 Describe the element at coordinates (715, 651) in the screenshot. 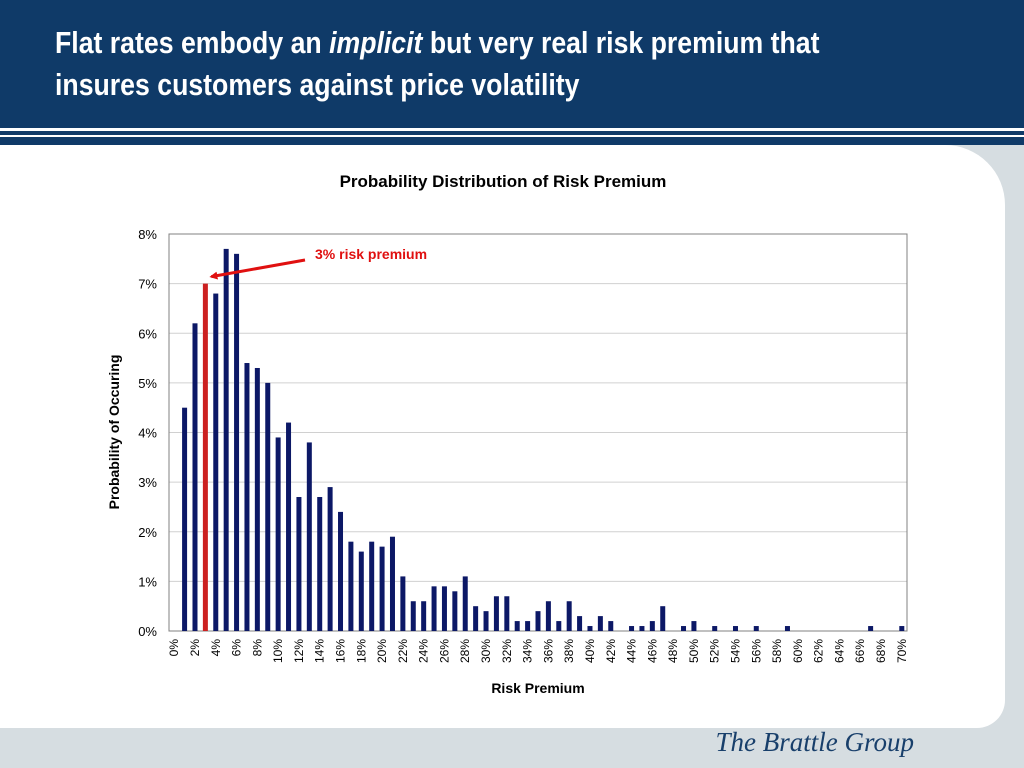

I see `x-tick-label: 52%` at that location.